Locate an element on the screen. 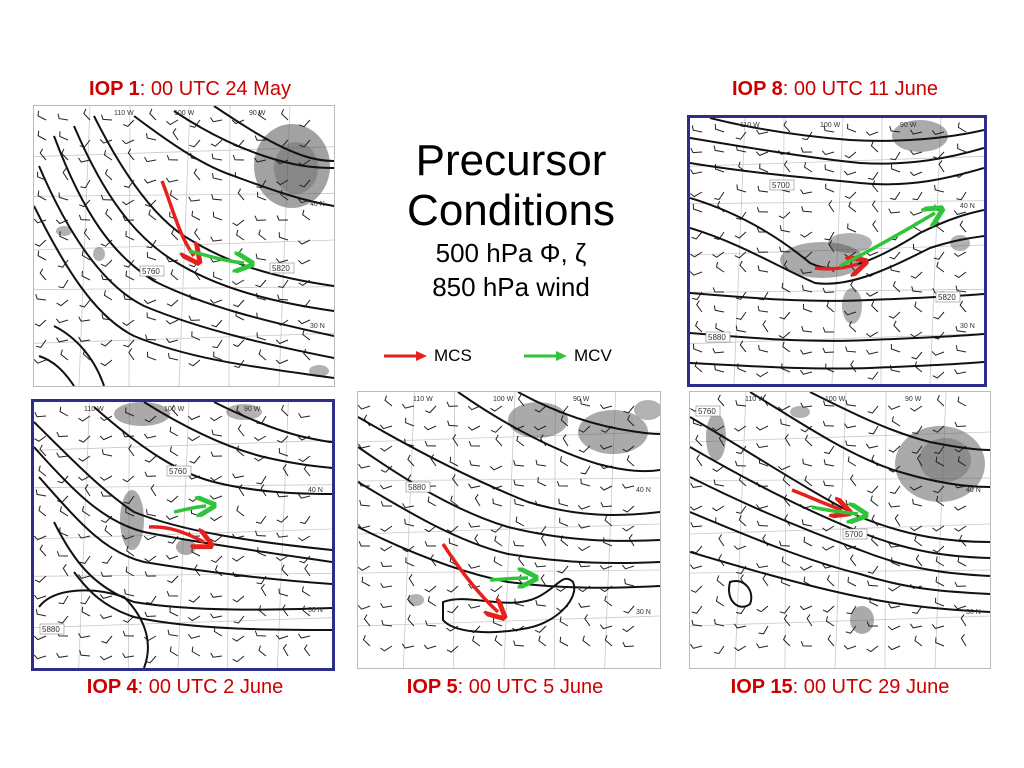 This screenshot has height=768, width=1024. subtitle-850hpa: 850 hPa wind is located at coordinates (511, 287).